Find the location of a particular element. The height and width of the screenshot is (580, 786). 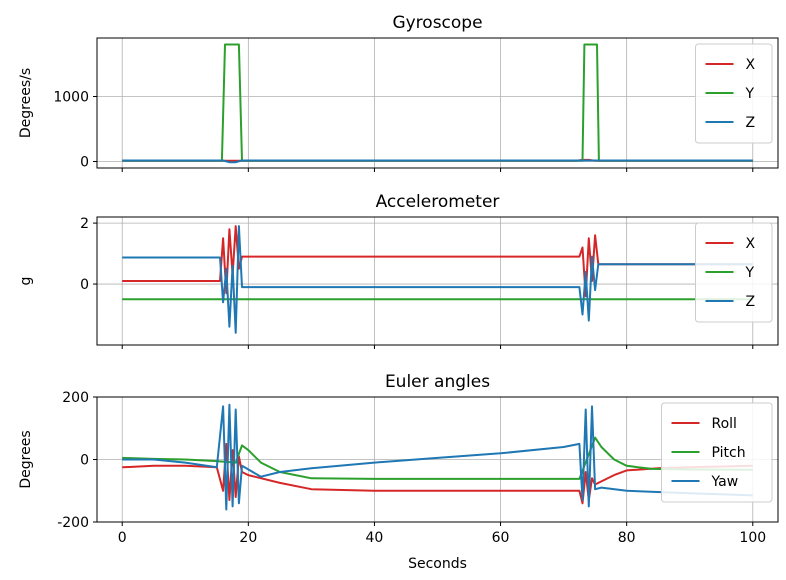

series-line-z is located at coordinates (437, 161).